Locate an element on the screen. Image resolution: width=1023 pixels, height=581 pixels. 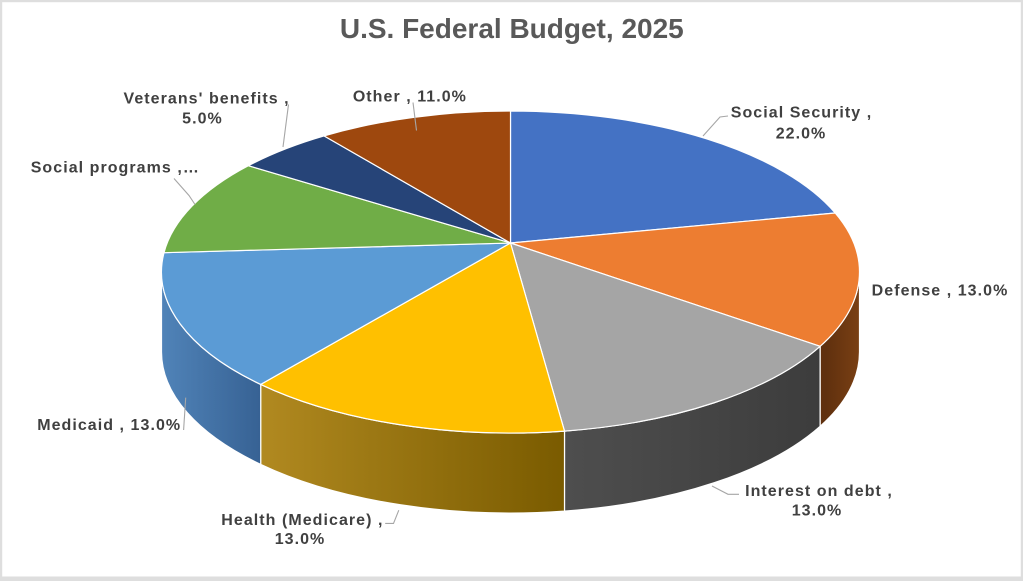
svg-text: Veterans' benefits , is located at coordinates (206, 98).